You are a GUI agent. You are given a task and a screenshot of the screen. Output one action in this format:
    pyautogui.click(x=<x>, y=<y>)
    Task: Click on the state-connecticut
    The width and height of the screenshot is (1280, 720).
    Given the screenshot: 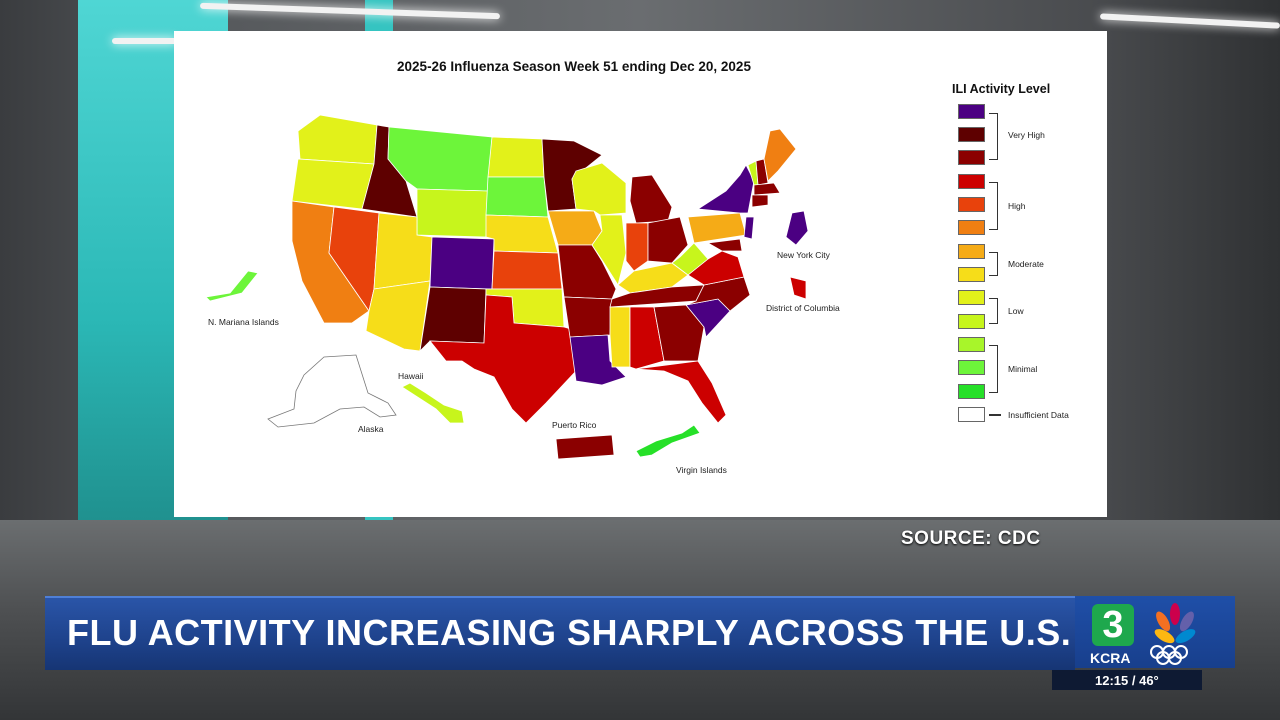 What is the action you would take?
    pyautogui.click(x=760, y=201)
    